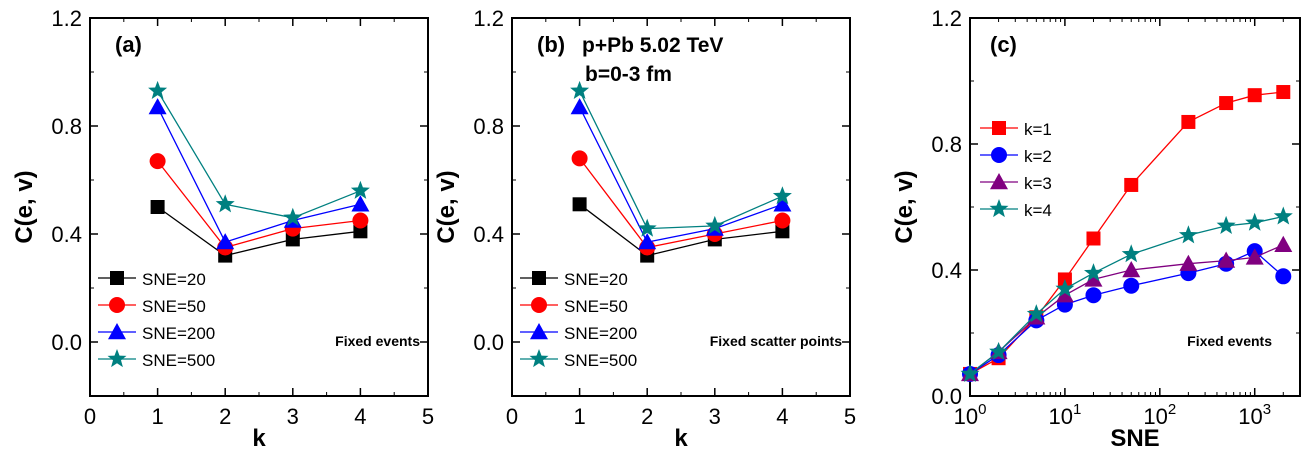 Image resolution: width=1312 pixels, height=452 pixels. Describe the element at coordinates (259, 231) in the screenshot. I see `series-SNE=20` at that location.